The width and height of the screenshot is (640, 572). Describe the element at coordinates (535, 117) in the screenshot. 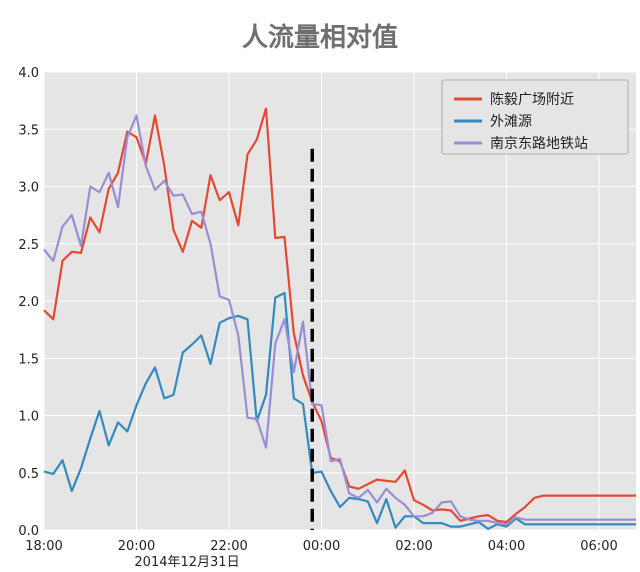

I see `legend-box` at that location.